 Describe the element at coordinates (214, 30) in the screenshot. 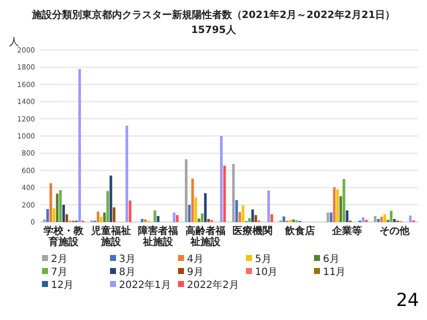

I see `chart-subtitle: 15795人` at that location.